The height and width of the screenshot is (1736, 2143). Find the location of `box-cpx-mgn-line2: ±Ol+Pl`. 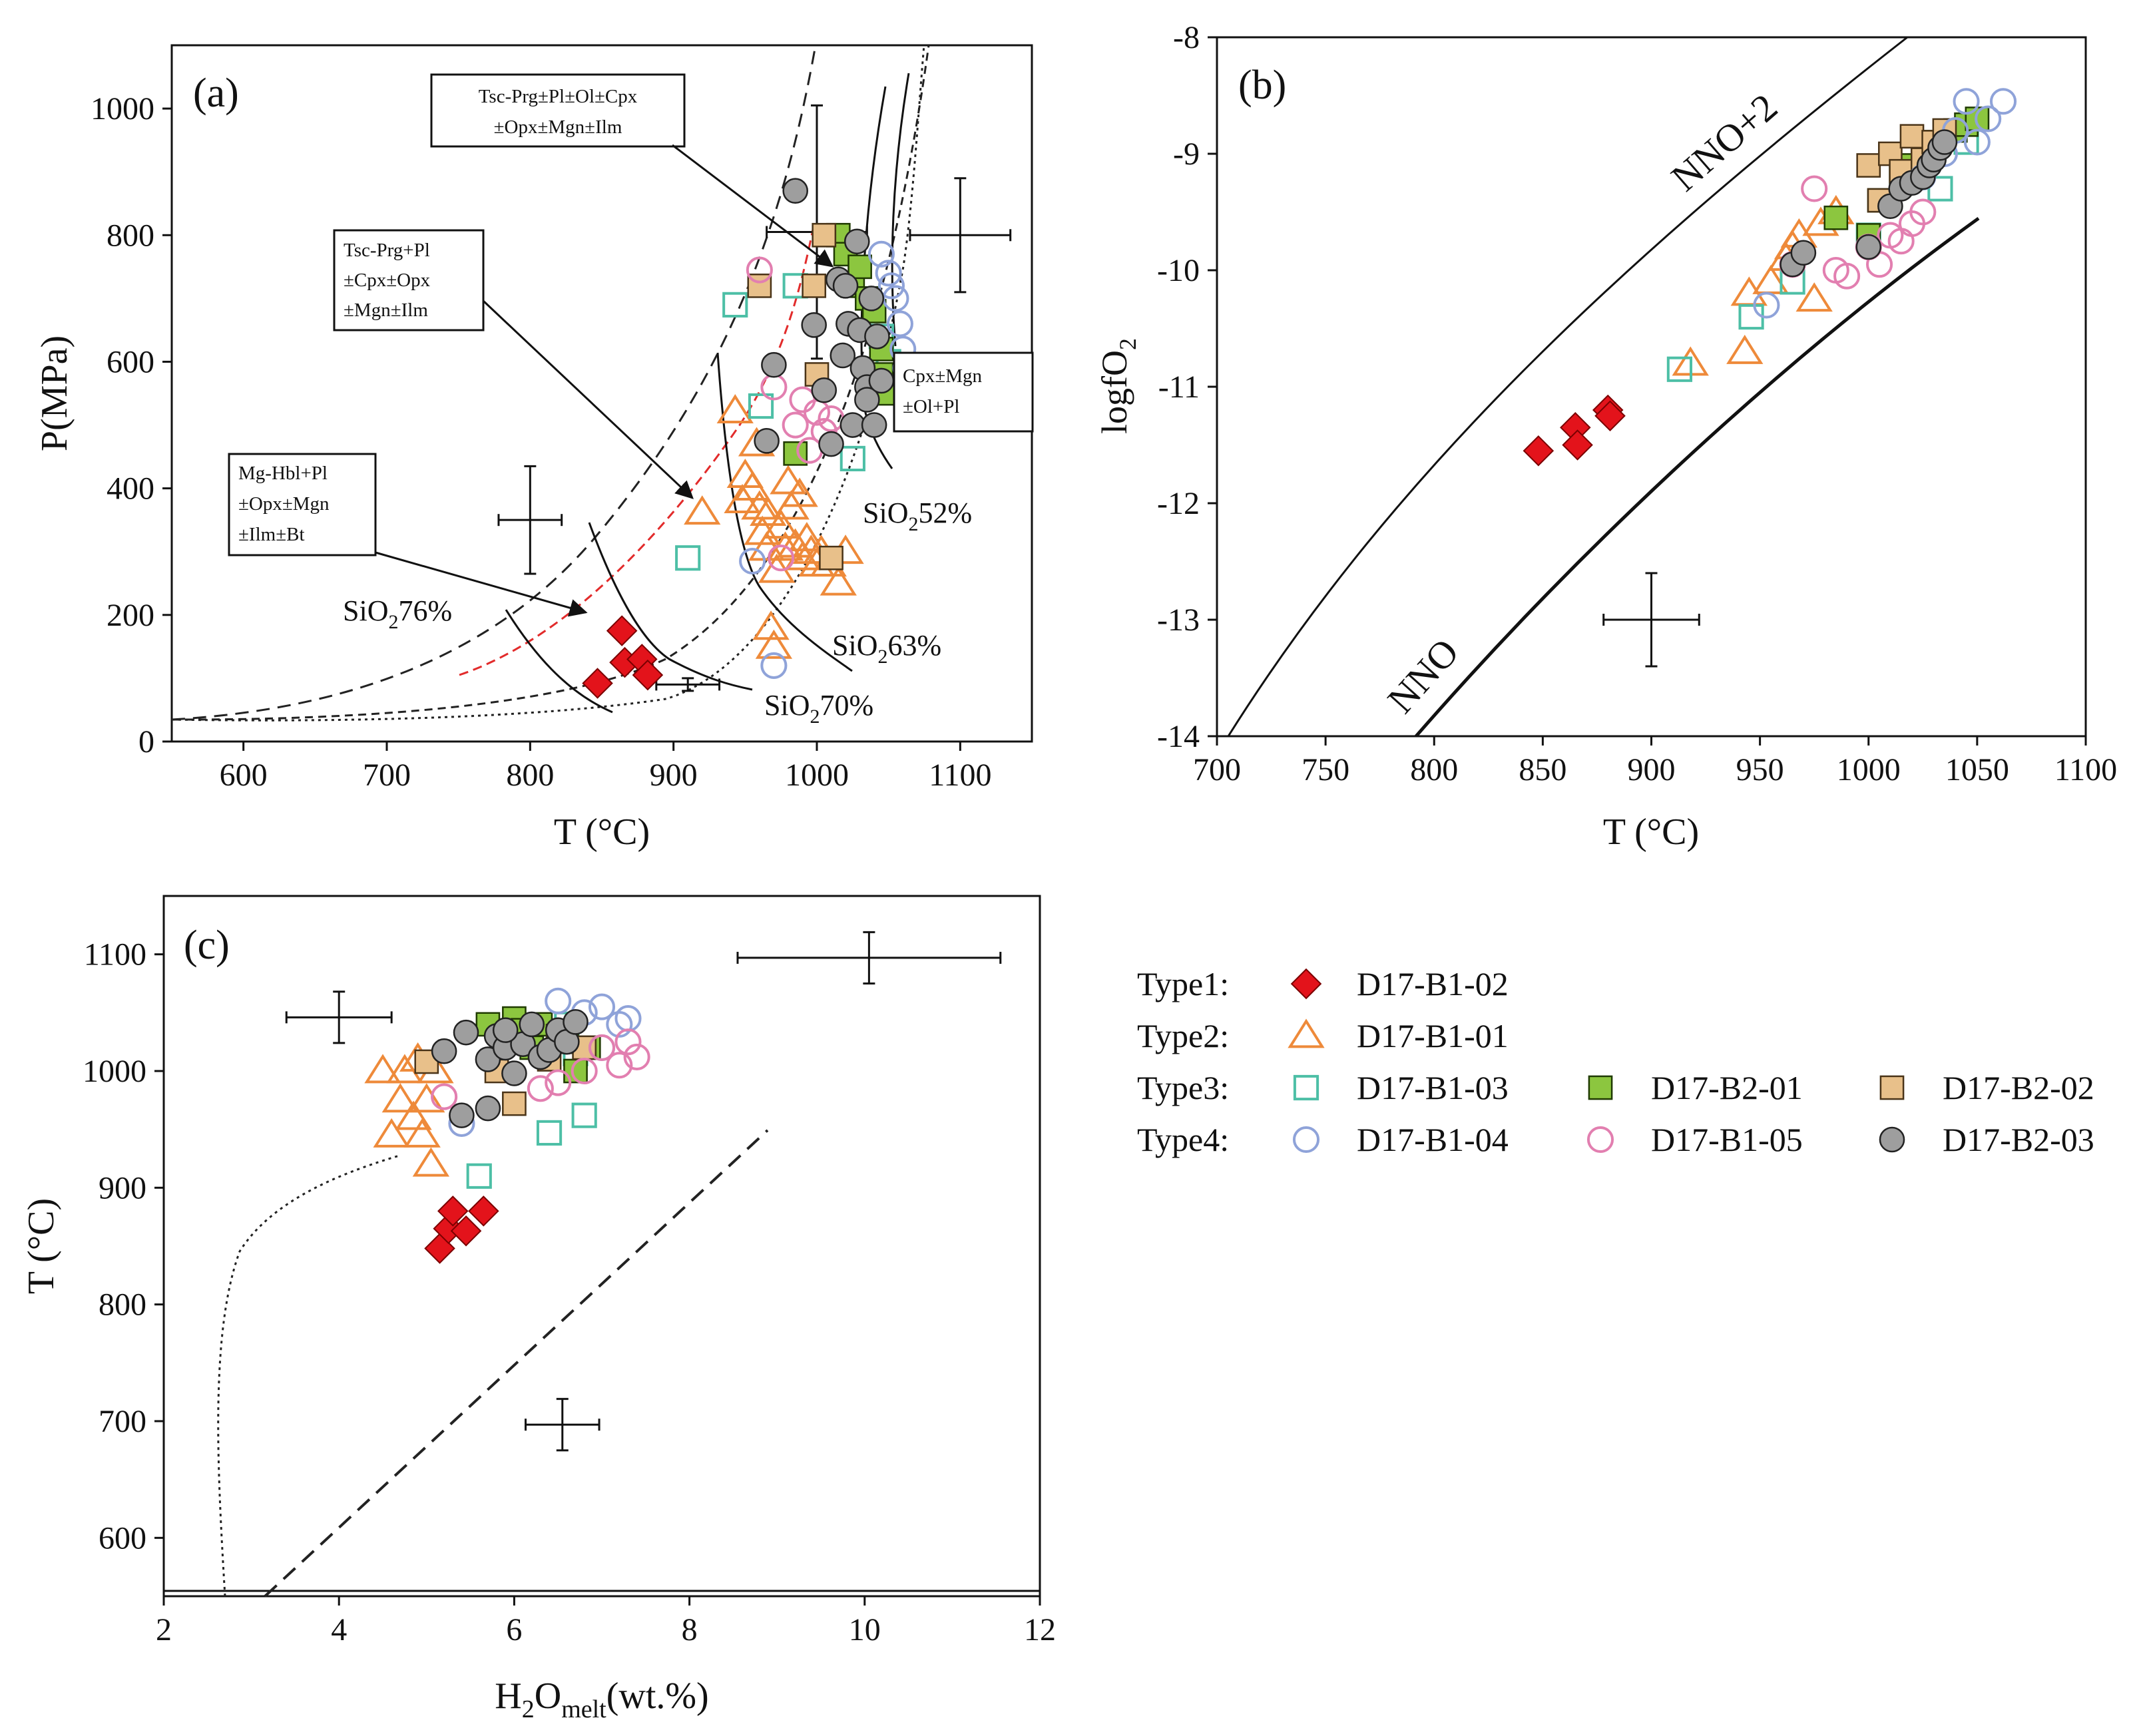

box-cpx-mgn-line2: ±Ol+Pl is located at coordinates (931, 407).